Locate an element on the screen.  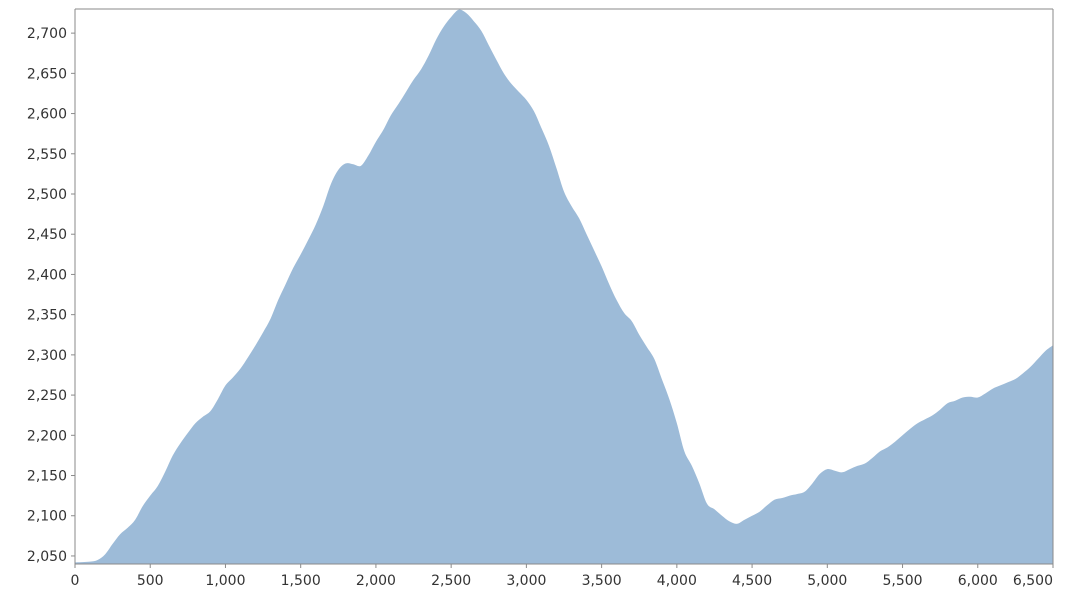
y-tick-label: 2,450 is located at coordinates (47, 235).